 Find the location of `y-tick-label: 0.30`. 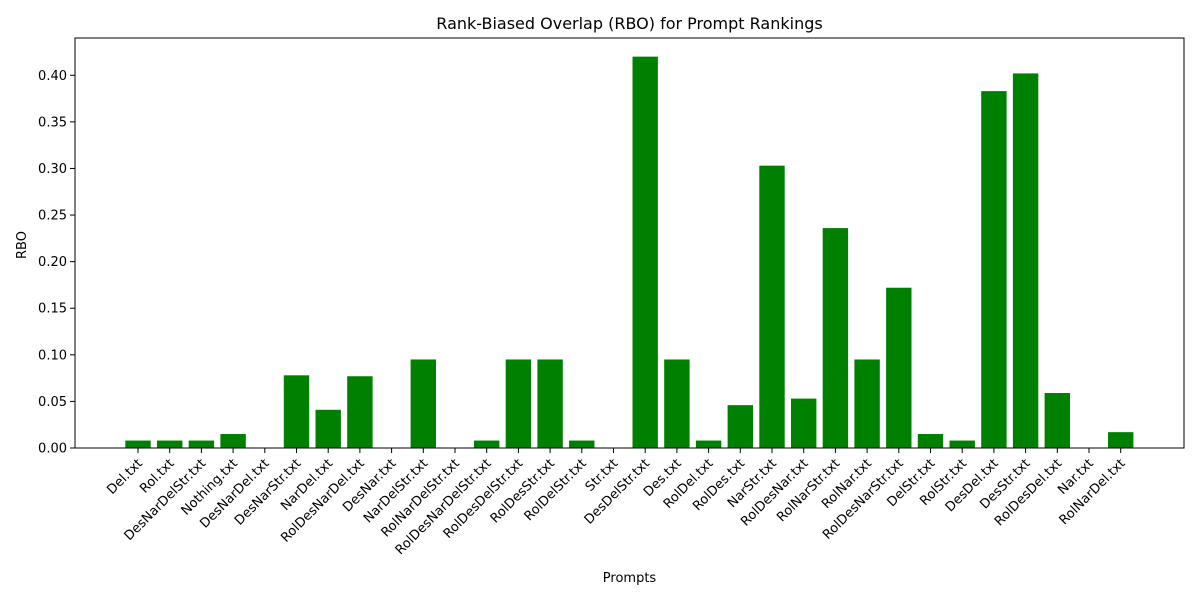

y-tick-label: 0.30 is located at coordinates (52, 169).